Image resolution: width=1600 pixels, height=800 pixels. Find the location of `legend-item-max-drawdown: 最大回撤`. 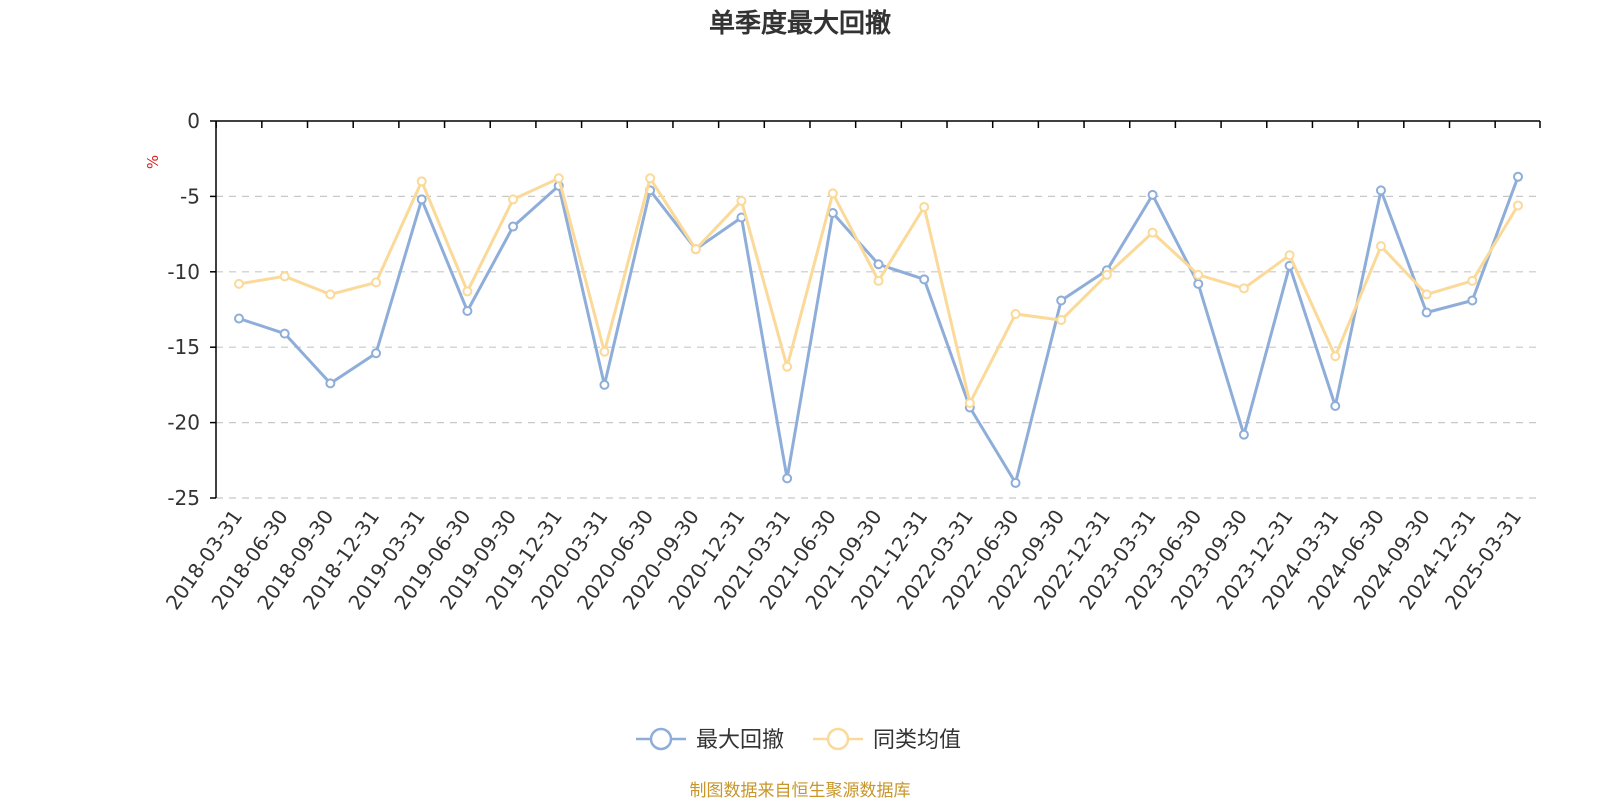

legend-item-max-drawdown: 最大回撤 is located at coordinates (710, 740).